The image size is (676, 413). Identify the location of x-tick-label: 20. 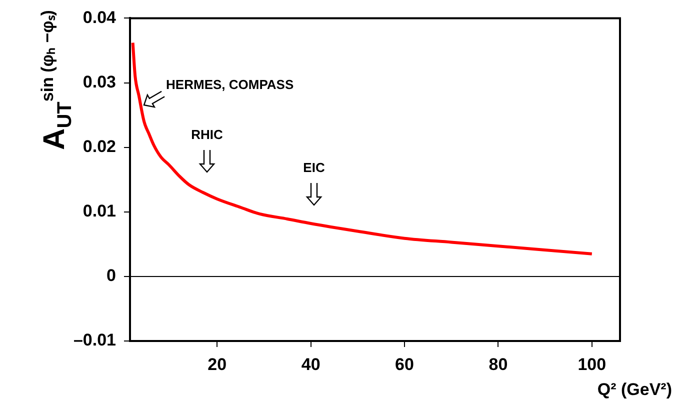
(217, 364).